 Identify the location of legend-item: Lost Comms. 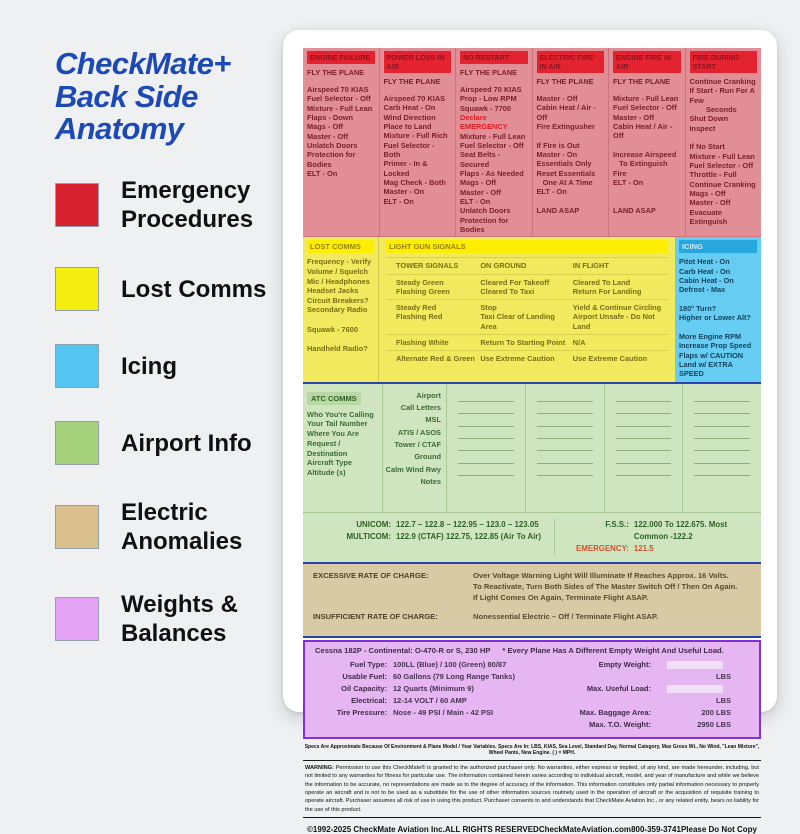
(169, 289).